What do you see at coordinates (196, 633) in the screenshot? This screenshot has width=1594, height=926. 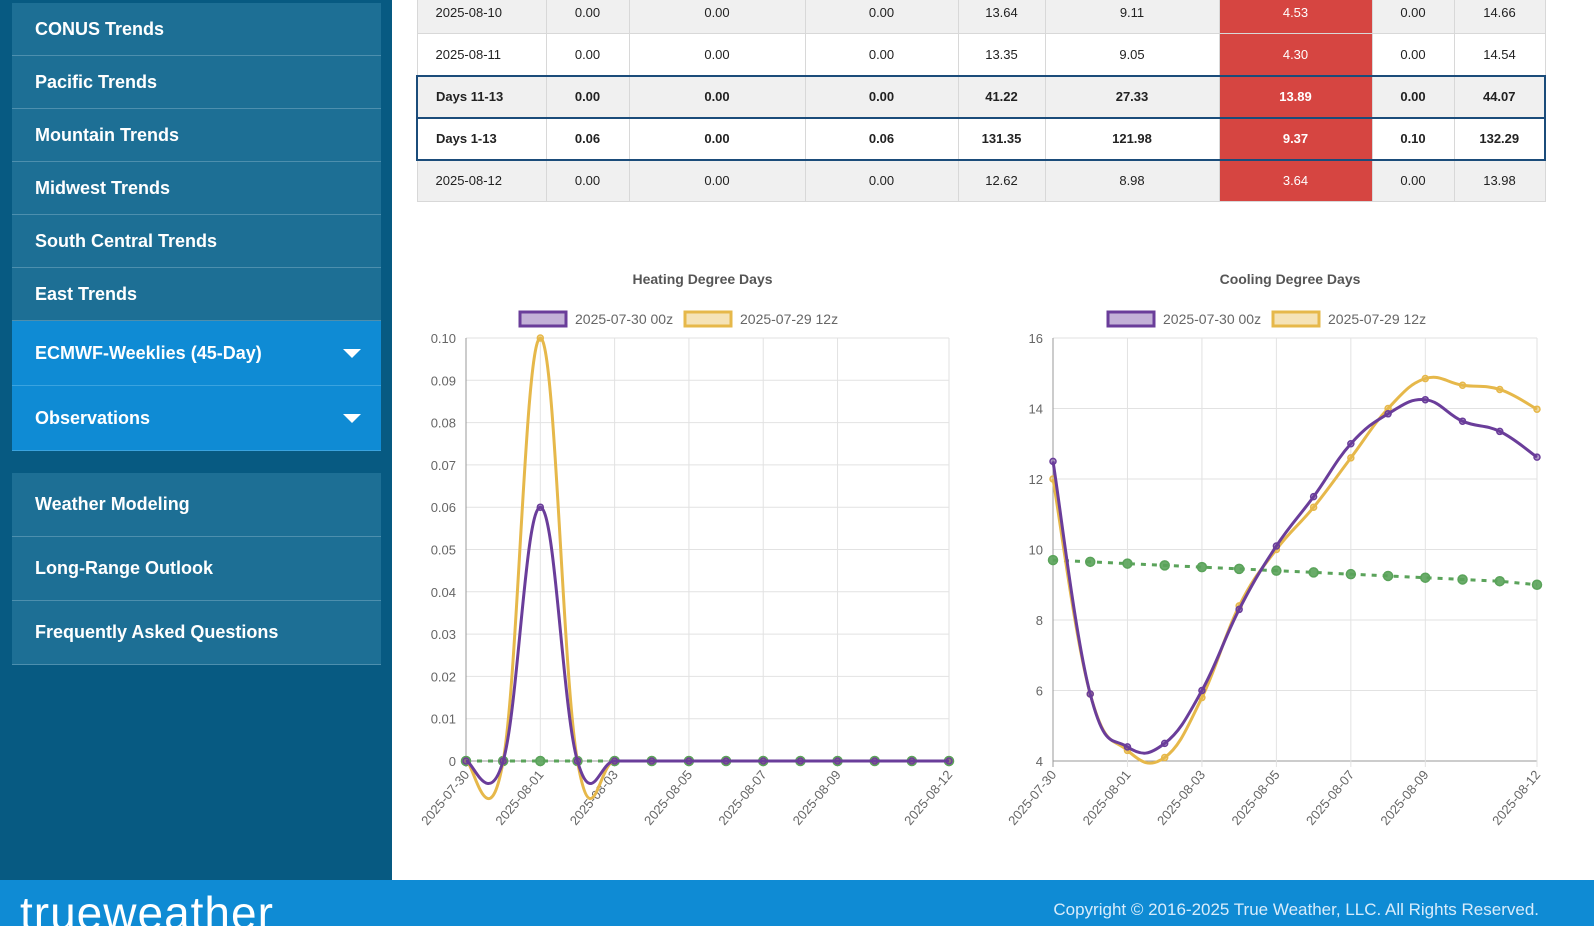 I see `sidebar-item-faq: Frequently Asked Questions` at bounding box center [196, 633].